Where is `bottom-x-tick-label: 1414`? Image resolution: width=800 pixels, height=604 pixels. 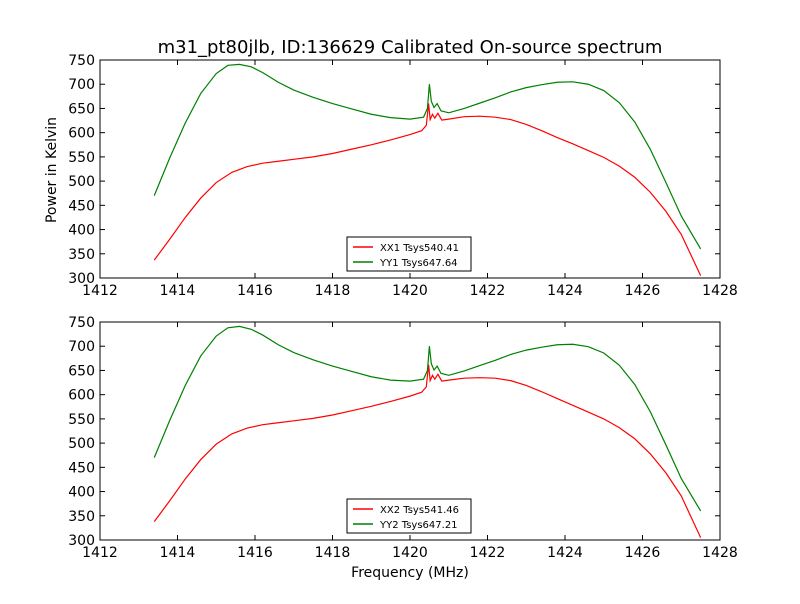 bottom-x-tick-label: 1414 is located at coordinates (178, 553).